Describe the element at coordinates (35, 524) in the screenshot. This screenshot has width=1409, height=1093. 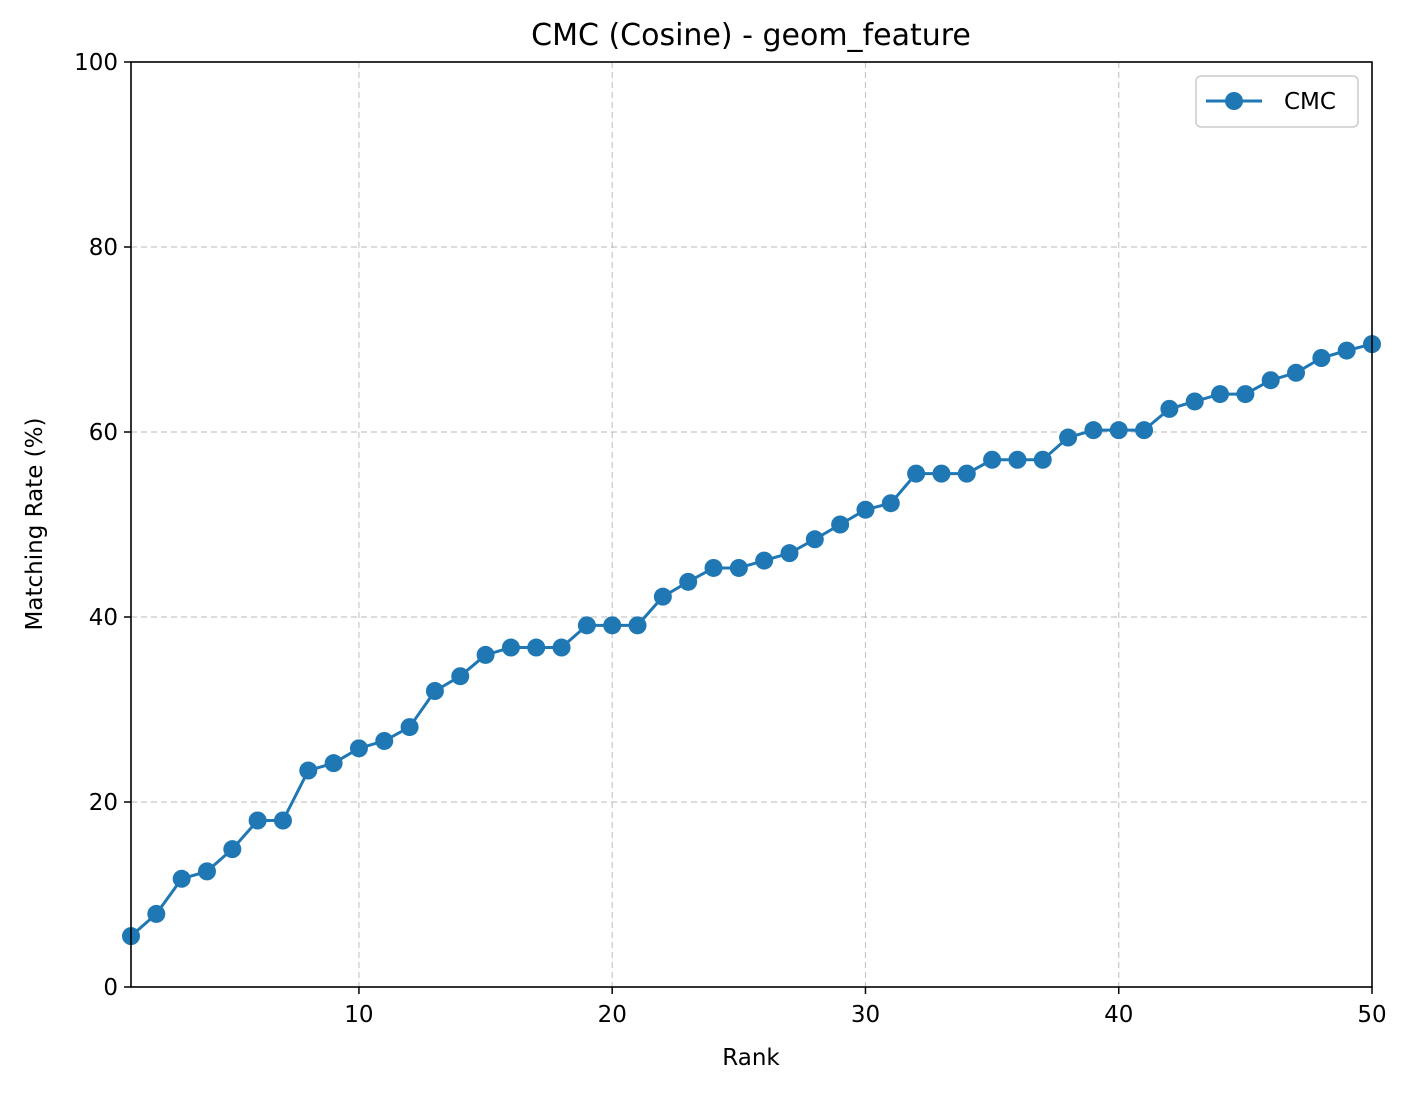
I see `y-axis-label: Matching Rate (%)` at that location.